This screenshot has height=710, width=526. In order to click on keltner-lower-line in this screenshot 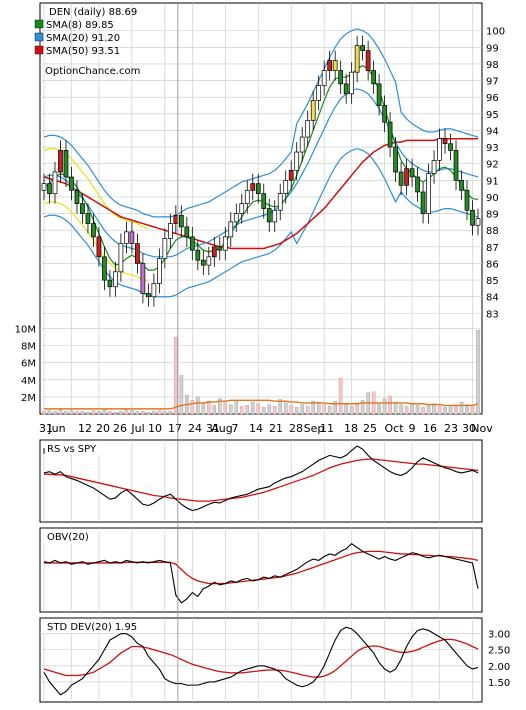, I will do `click(96, 242)`.